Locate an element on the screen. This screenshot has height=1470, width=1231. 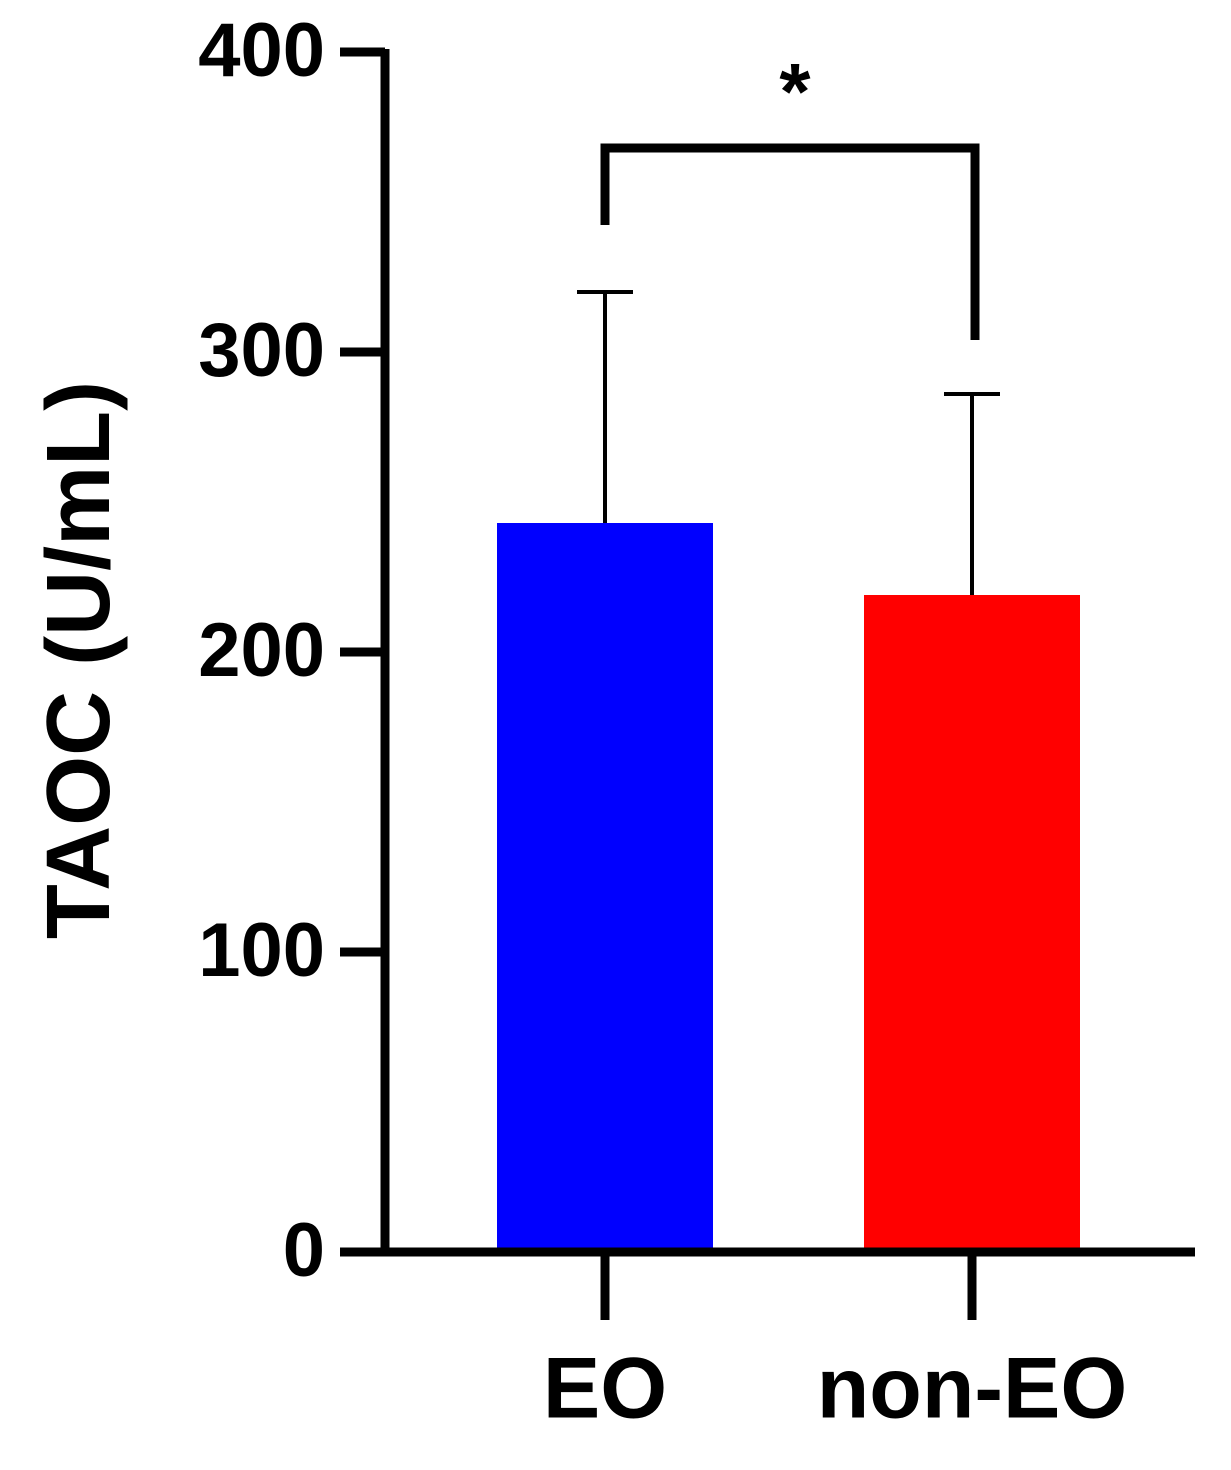
y-tick-label: 0 is located at coordinates (304, 1250).